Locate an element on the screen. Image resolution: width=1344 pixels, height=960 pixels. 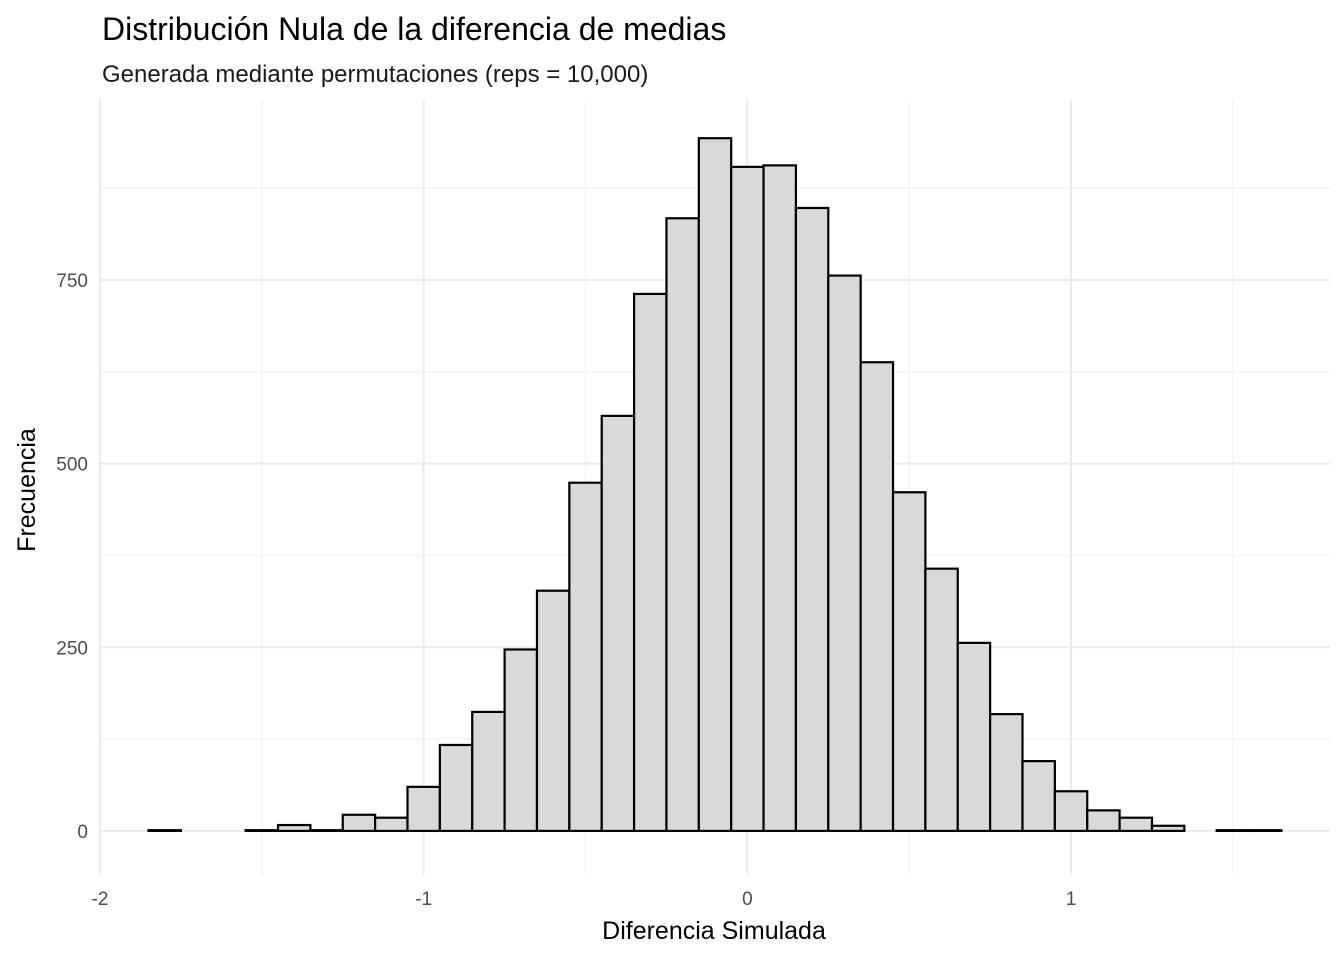
x-tick-label: 0 is located at coordinates (747, 899).